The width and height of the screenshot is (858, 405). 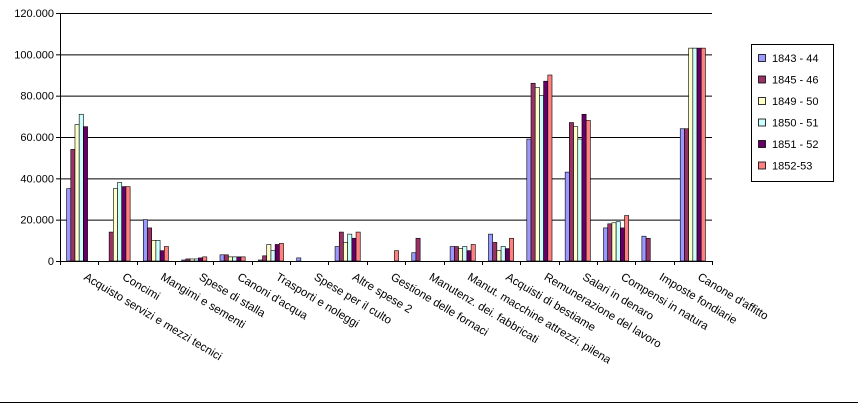 I want to click on legend-label: 1852-53, so click(x=792, y=167).